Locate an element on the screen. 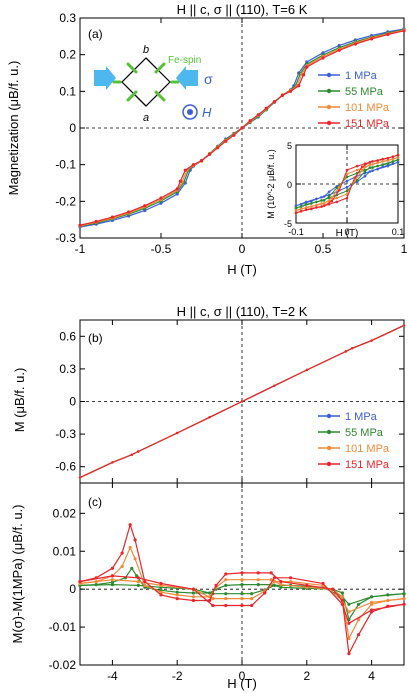 The width and height of the screenshot is (409, 693). legend-label: 151 MPa is located at coordinates (367, 124).